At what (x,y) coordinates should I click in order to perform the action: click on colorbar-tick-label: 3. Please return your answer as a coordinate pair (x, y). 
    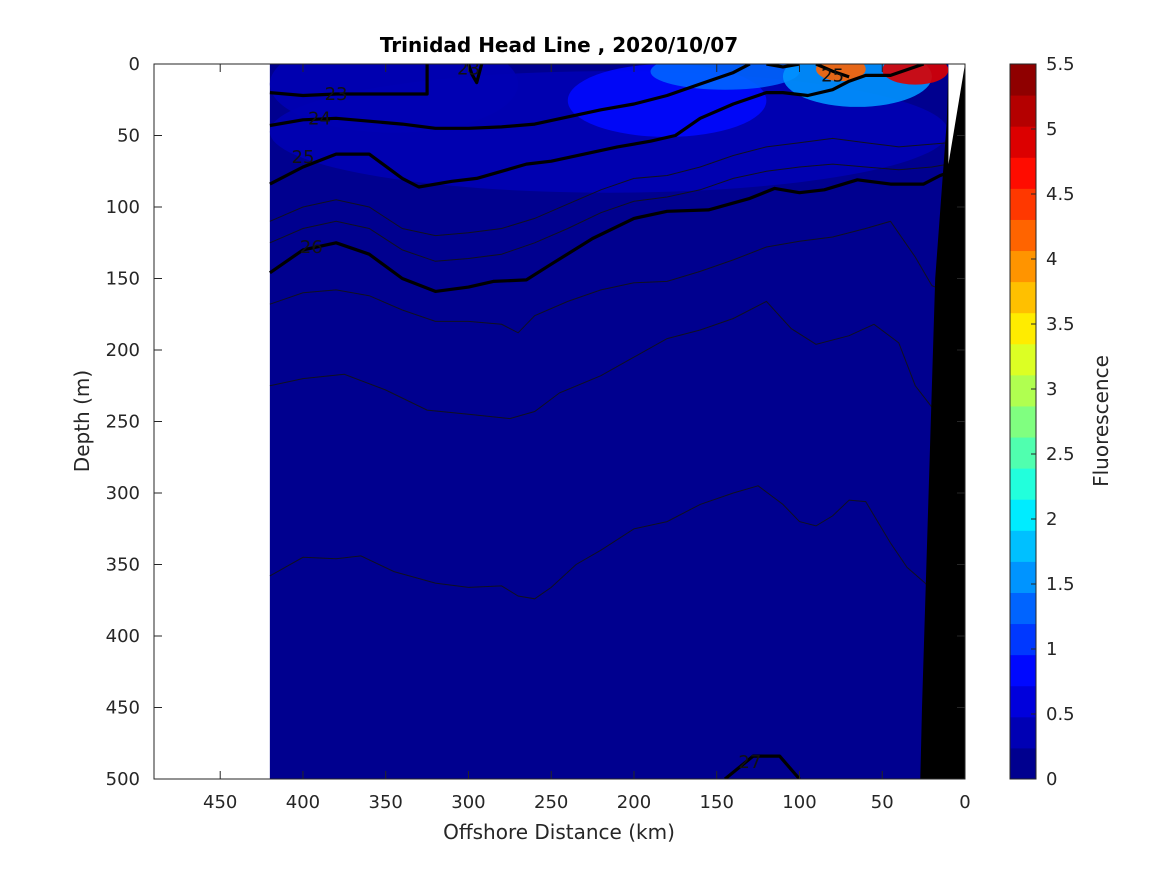
    Looking at the image, I should click on (1051, 389).